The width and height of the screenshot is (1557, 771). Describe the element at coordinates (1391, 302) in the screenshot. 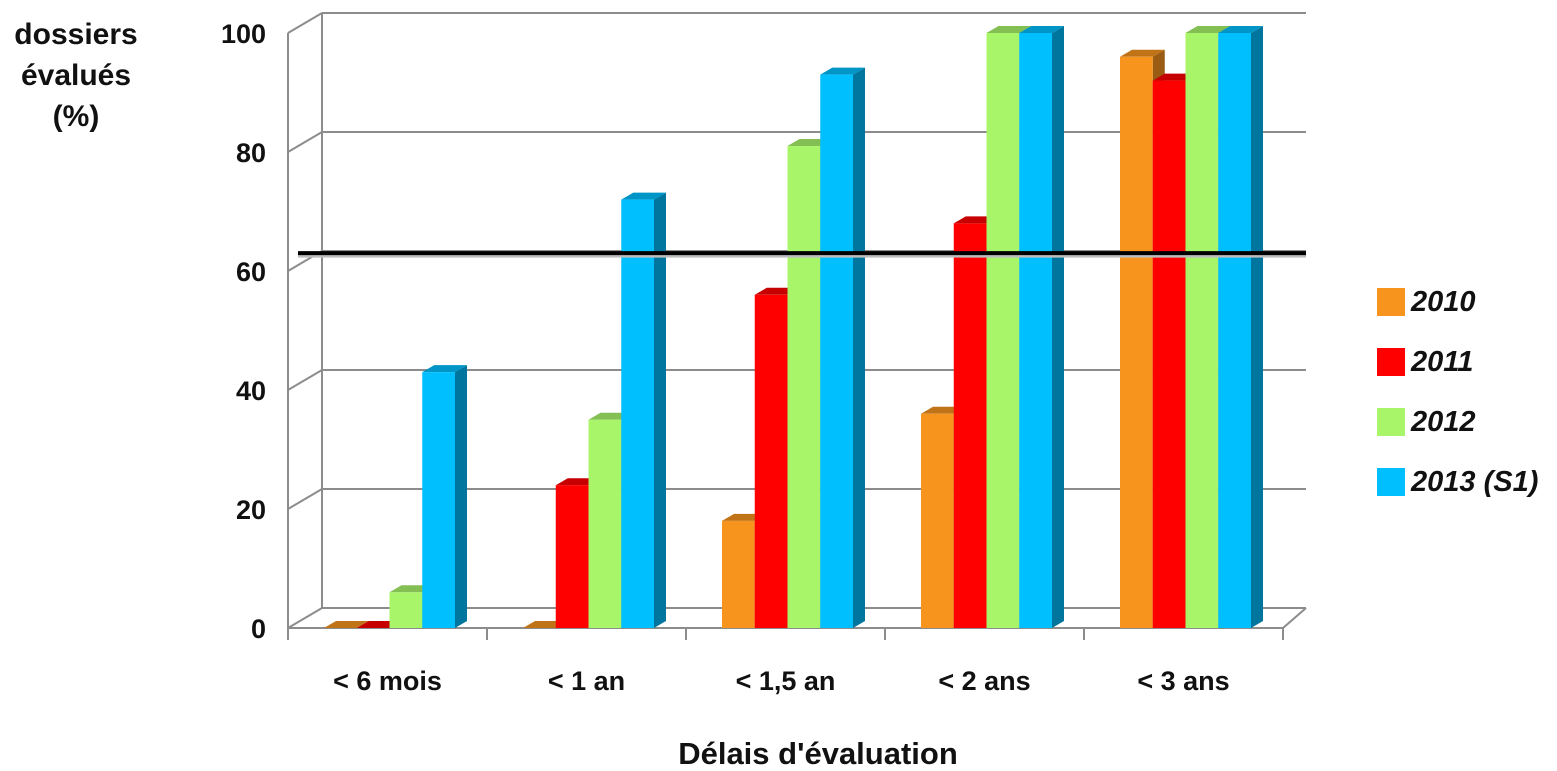

I see `legend-swatch-2010` at that location.